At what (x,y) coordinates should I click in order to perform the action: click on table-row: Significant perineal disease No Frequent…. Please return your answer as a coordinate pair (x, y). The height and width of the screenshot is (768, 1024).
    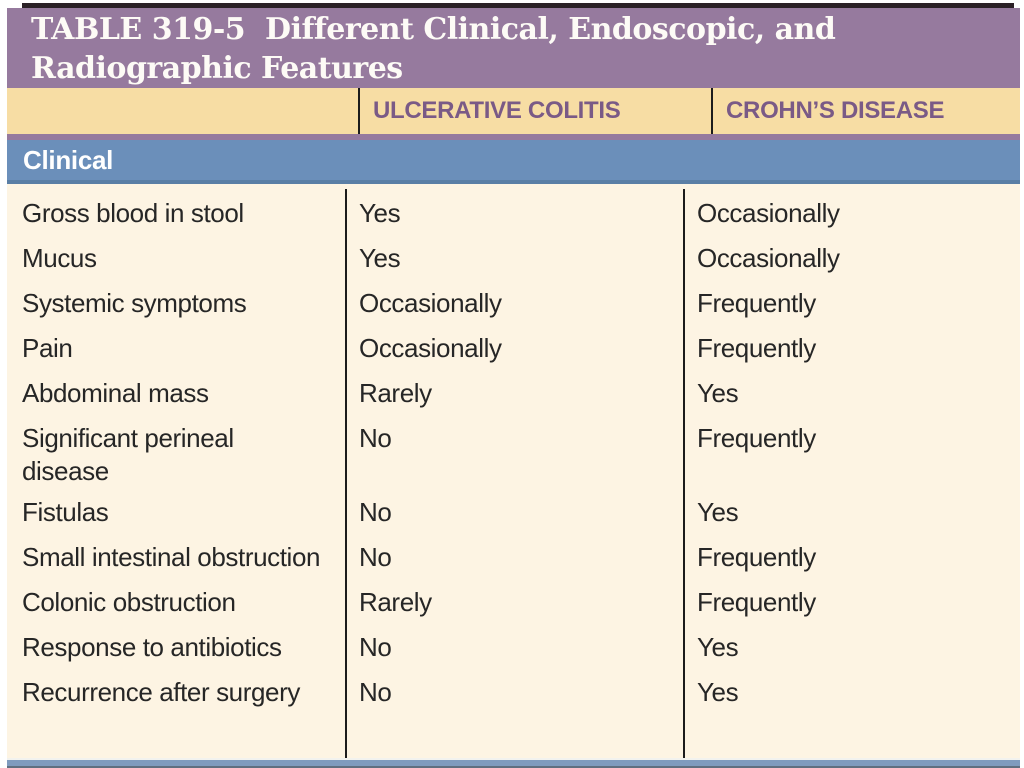
    Looking at the image, I should click on (513, 450).